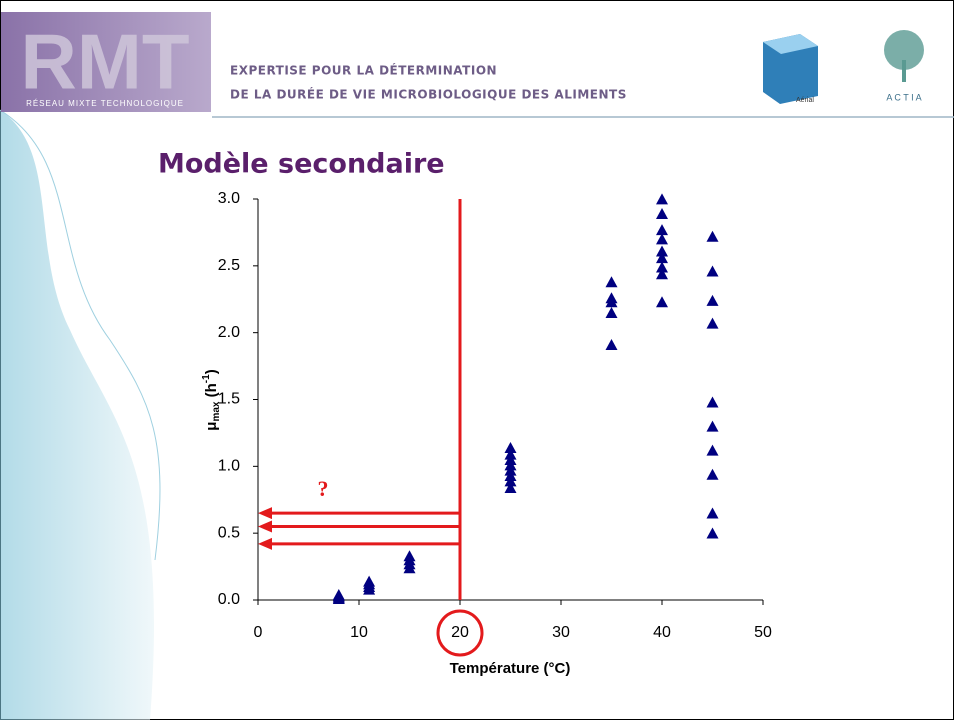  Describe the element at coordinates (510, 668) in the screenshot. I see `x-axis-label: Température (°C)` at that location.